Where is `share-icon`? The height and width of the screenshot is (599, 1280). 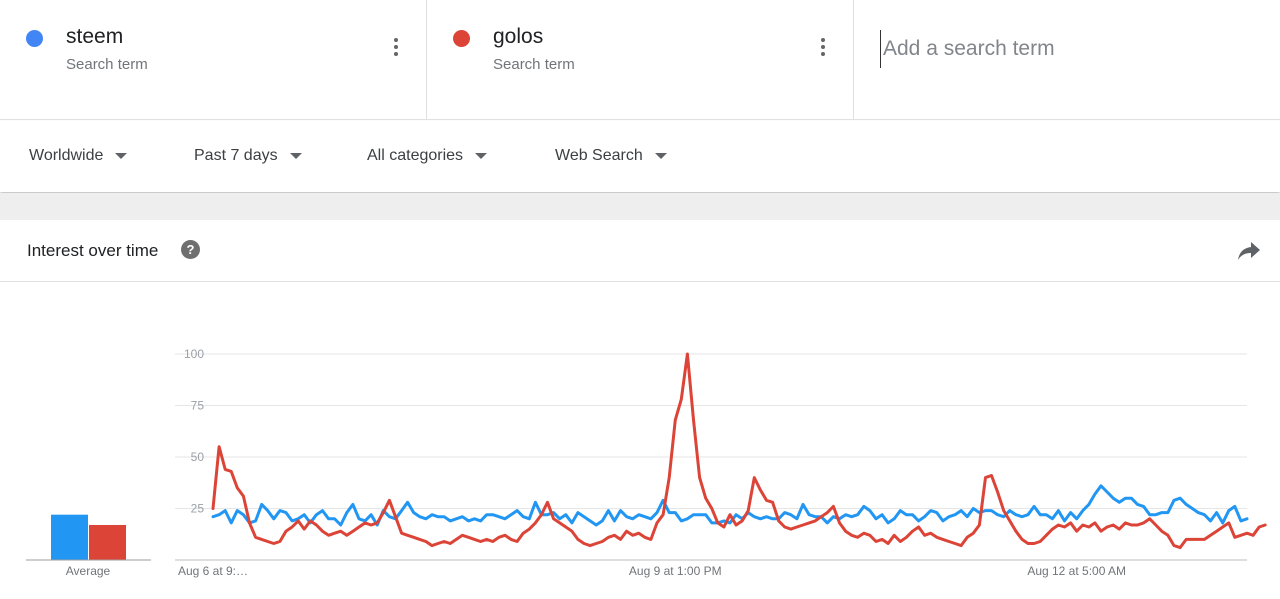
share-icon is located at coordinates (1249, 251).